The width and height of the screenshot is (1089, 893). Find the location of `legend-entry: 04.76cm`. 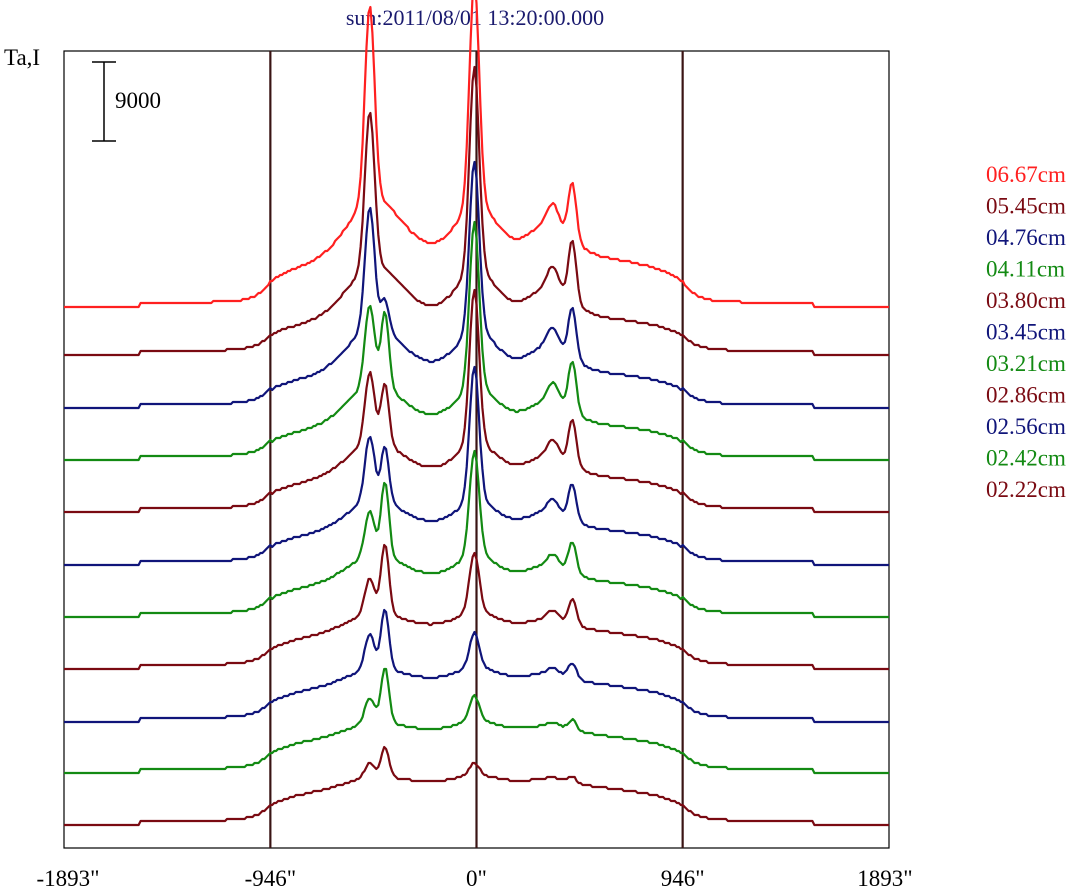

legend-entry: 04.76cm is located at coordinates (1026, 237).